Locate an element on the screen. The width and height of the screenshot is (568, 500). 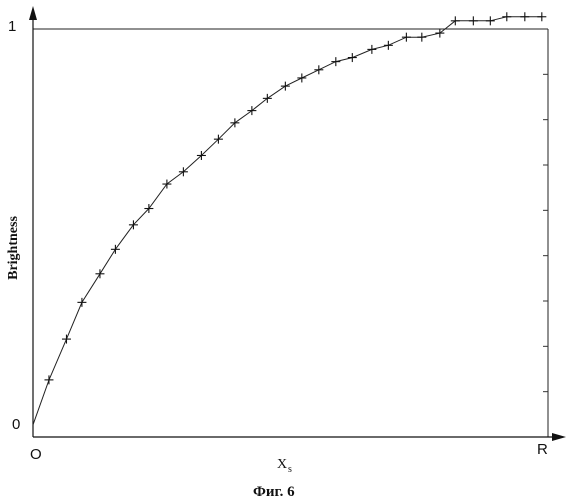
y-axis-arrow is located at coordinates (33, 13).